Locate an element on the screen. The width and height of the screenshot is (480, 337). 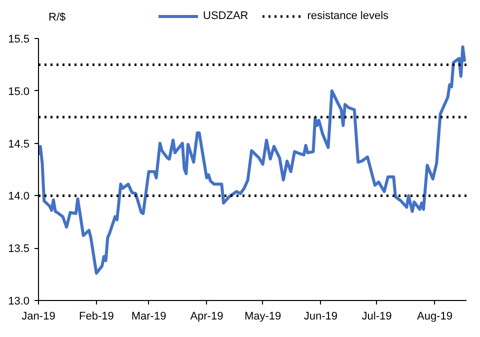
y-tick-label: 14.5 is located at coordinates (19, 144).